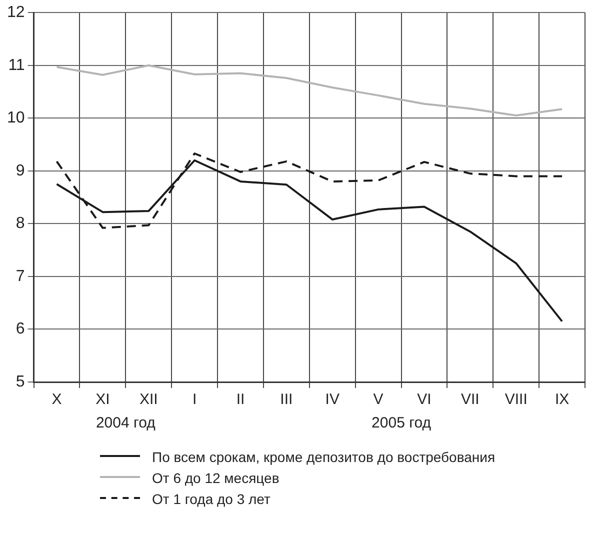  What do you see at coordinates (20, 276) in the screenshot?
I see `y-tick-label: 7` at bounding box center [20, 276].